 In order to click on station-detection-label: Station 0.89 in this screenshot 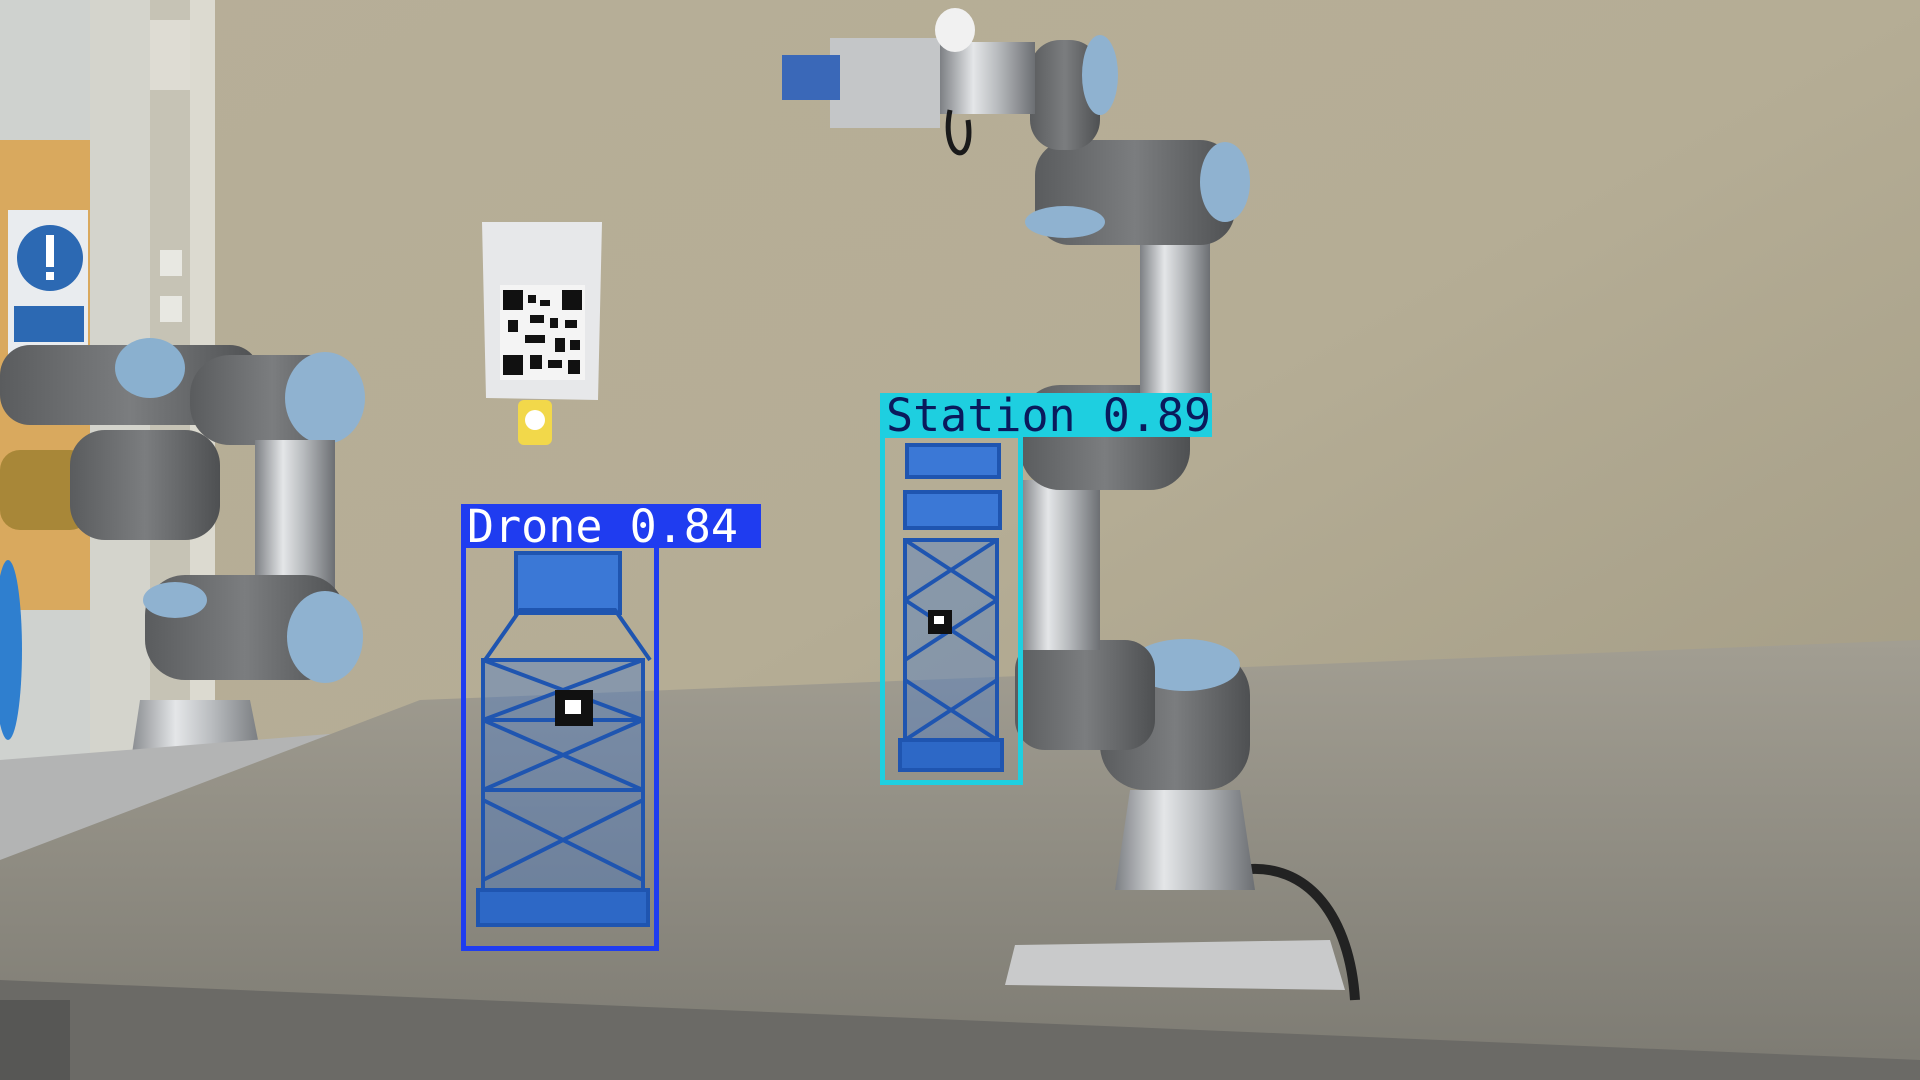, I will do `click(1046, 416)`.